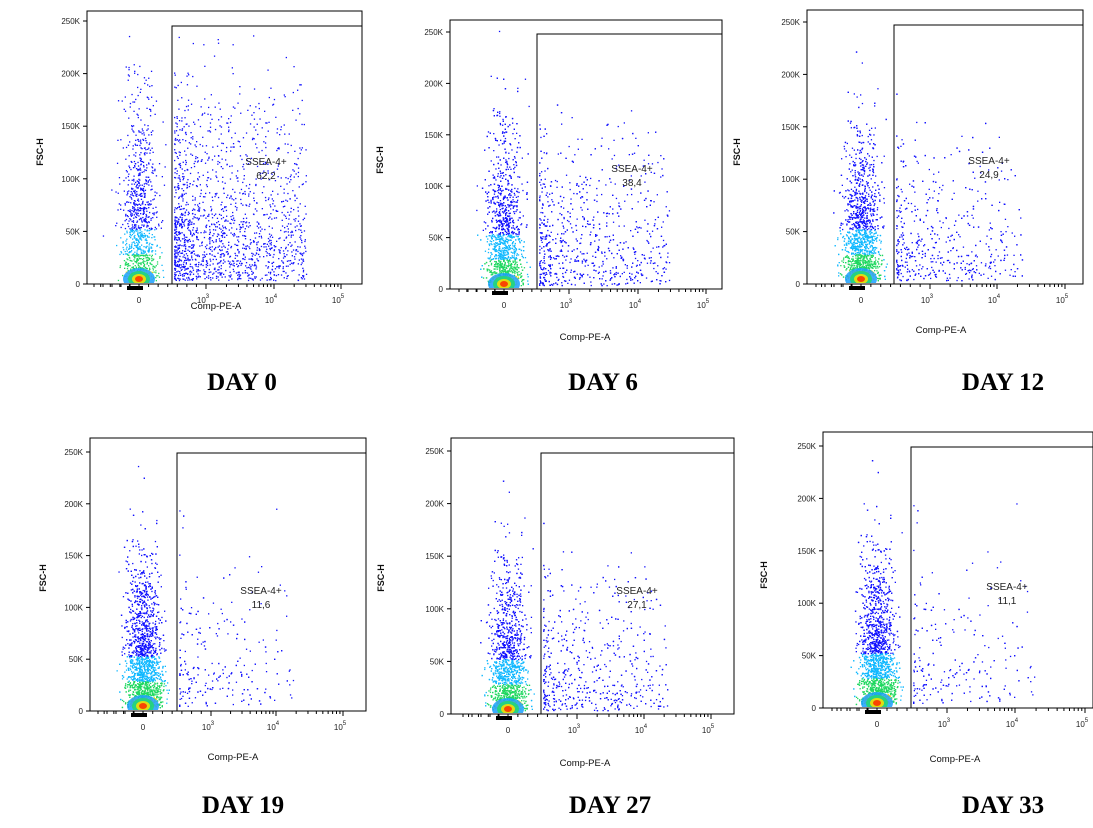 This screenshot has height=828, width=1093. I want to click on x-tick-label: 0, so click(139, 300).